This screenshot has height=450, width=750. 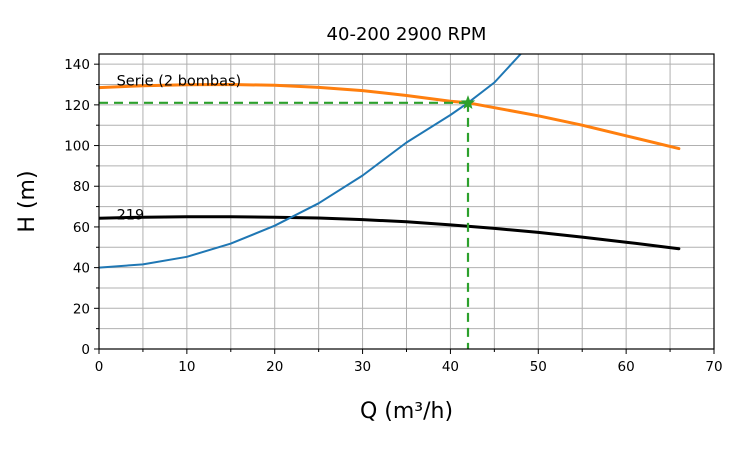 What do you see at coordinates (27, 201) in the screenshot?
I see `y-axis-title: H (m)` at bounding box center [27, 201].